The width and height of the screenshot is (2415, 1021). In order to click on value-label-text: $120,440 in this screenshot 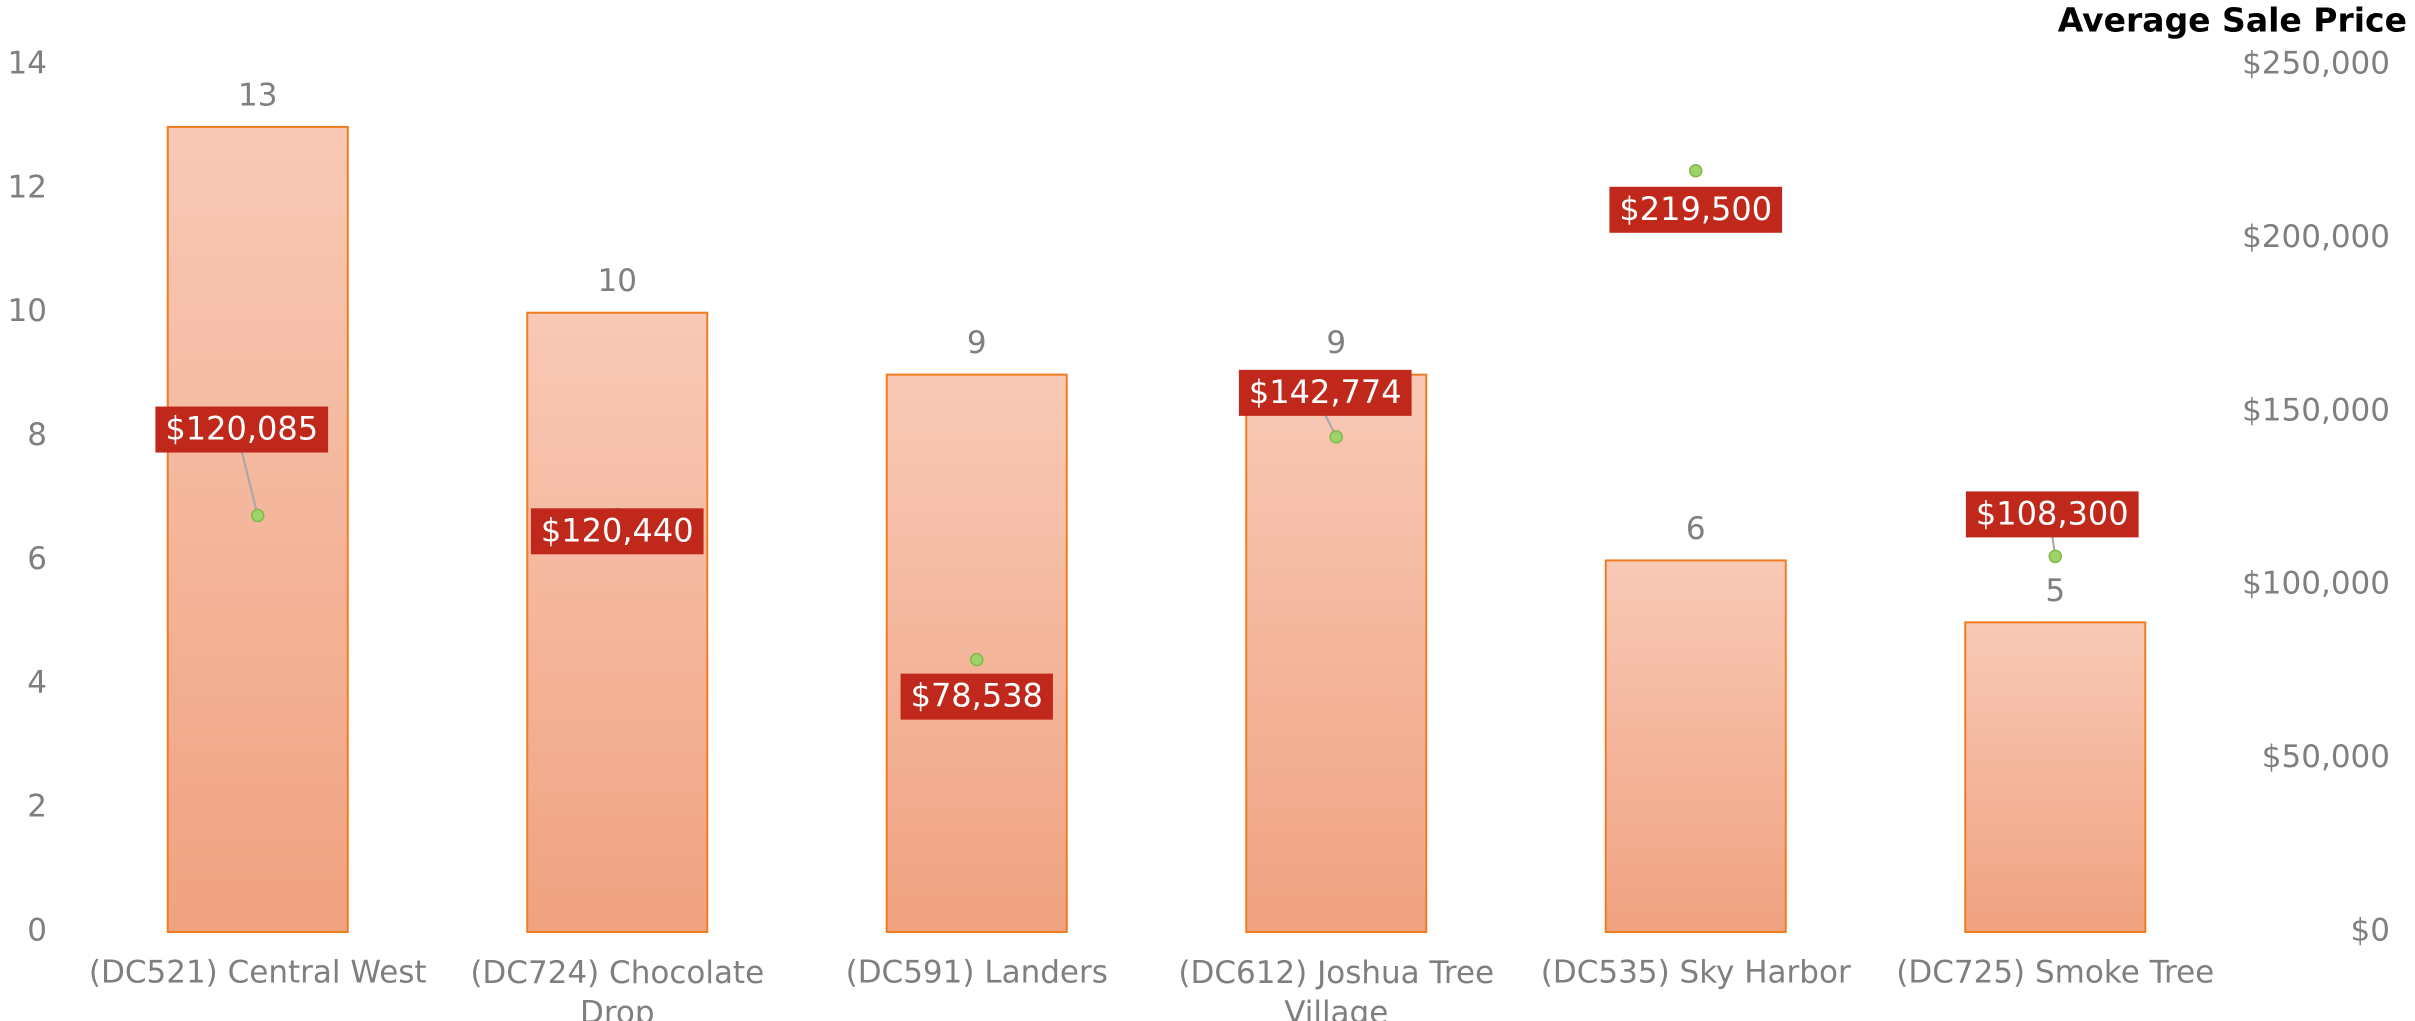, I will do `click(617, 530)`.